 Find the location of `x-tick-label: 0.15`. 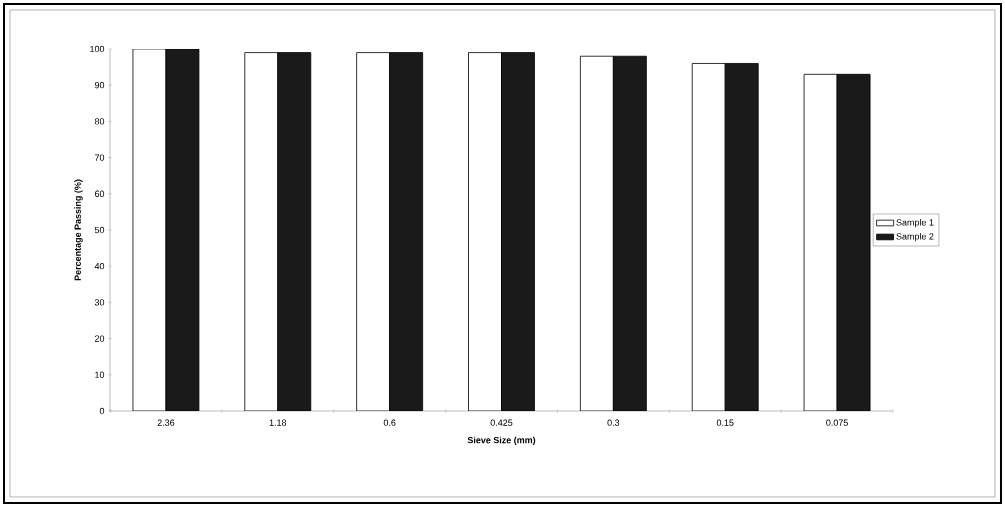

x-tick-label: 0.15 is located at coordinates (725, 422).